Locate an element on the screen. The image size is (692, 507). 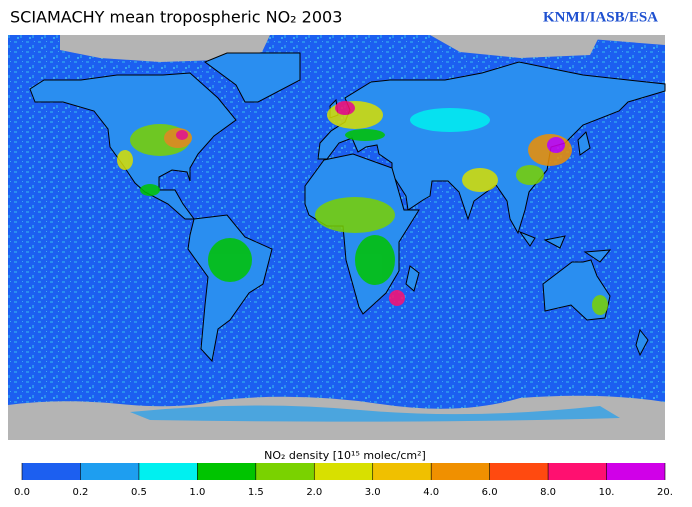
greenland is located at coordinates (252, 77).